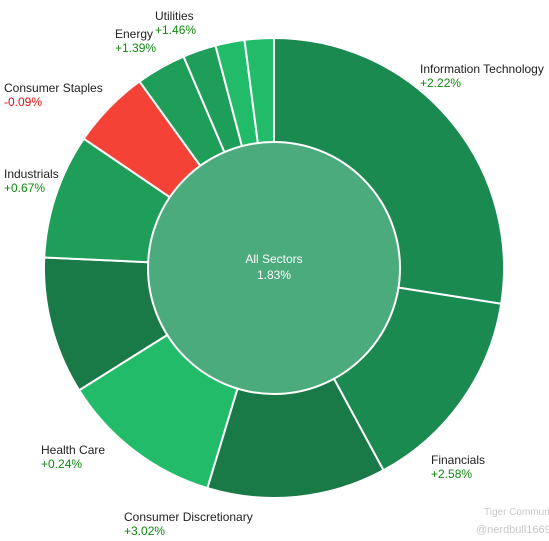  I want to click on label-name: Industrials, so click(31, 174).